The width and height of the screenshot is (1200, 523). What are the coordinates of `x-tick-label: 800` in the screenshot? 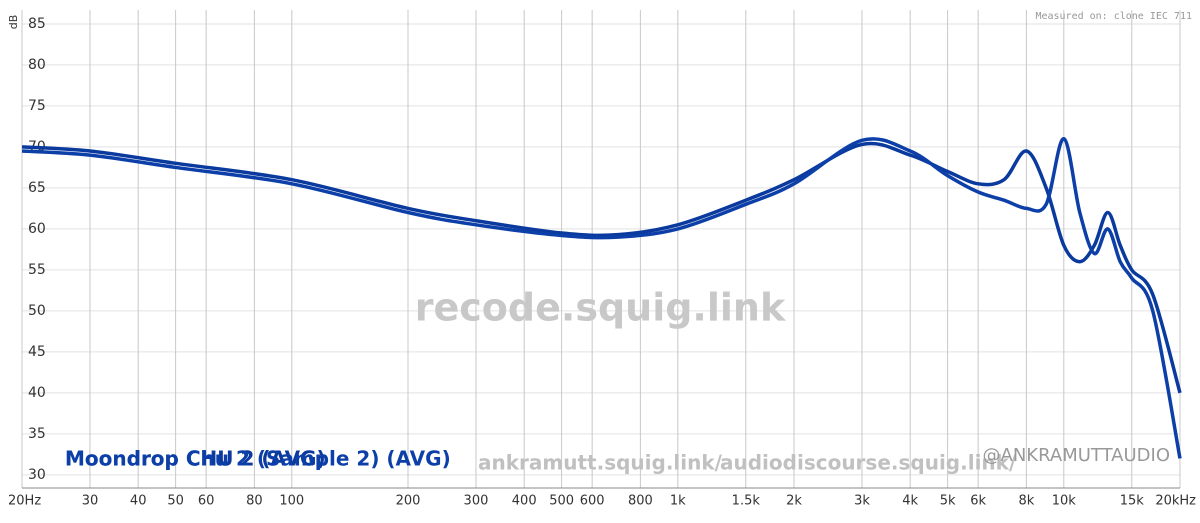 It's located at (640, 501).